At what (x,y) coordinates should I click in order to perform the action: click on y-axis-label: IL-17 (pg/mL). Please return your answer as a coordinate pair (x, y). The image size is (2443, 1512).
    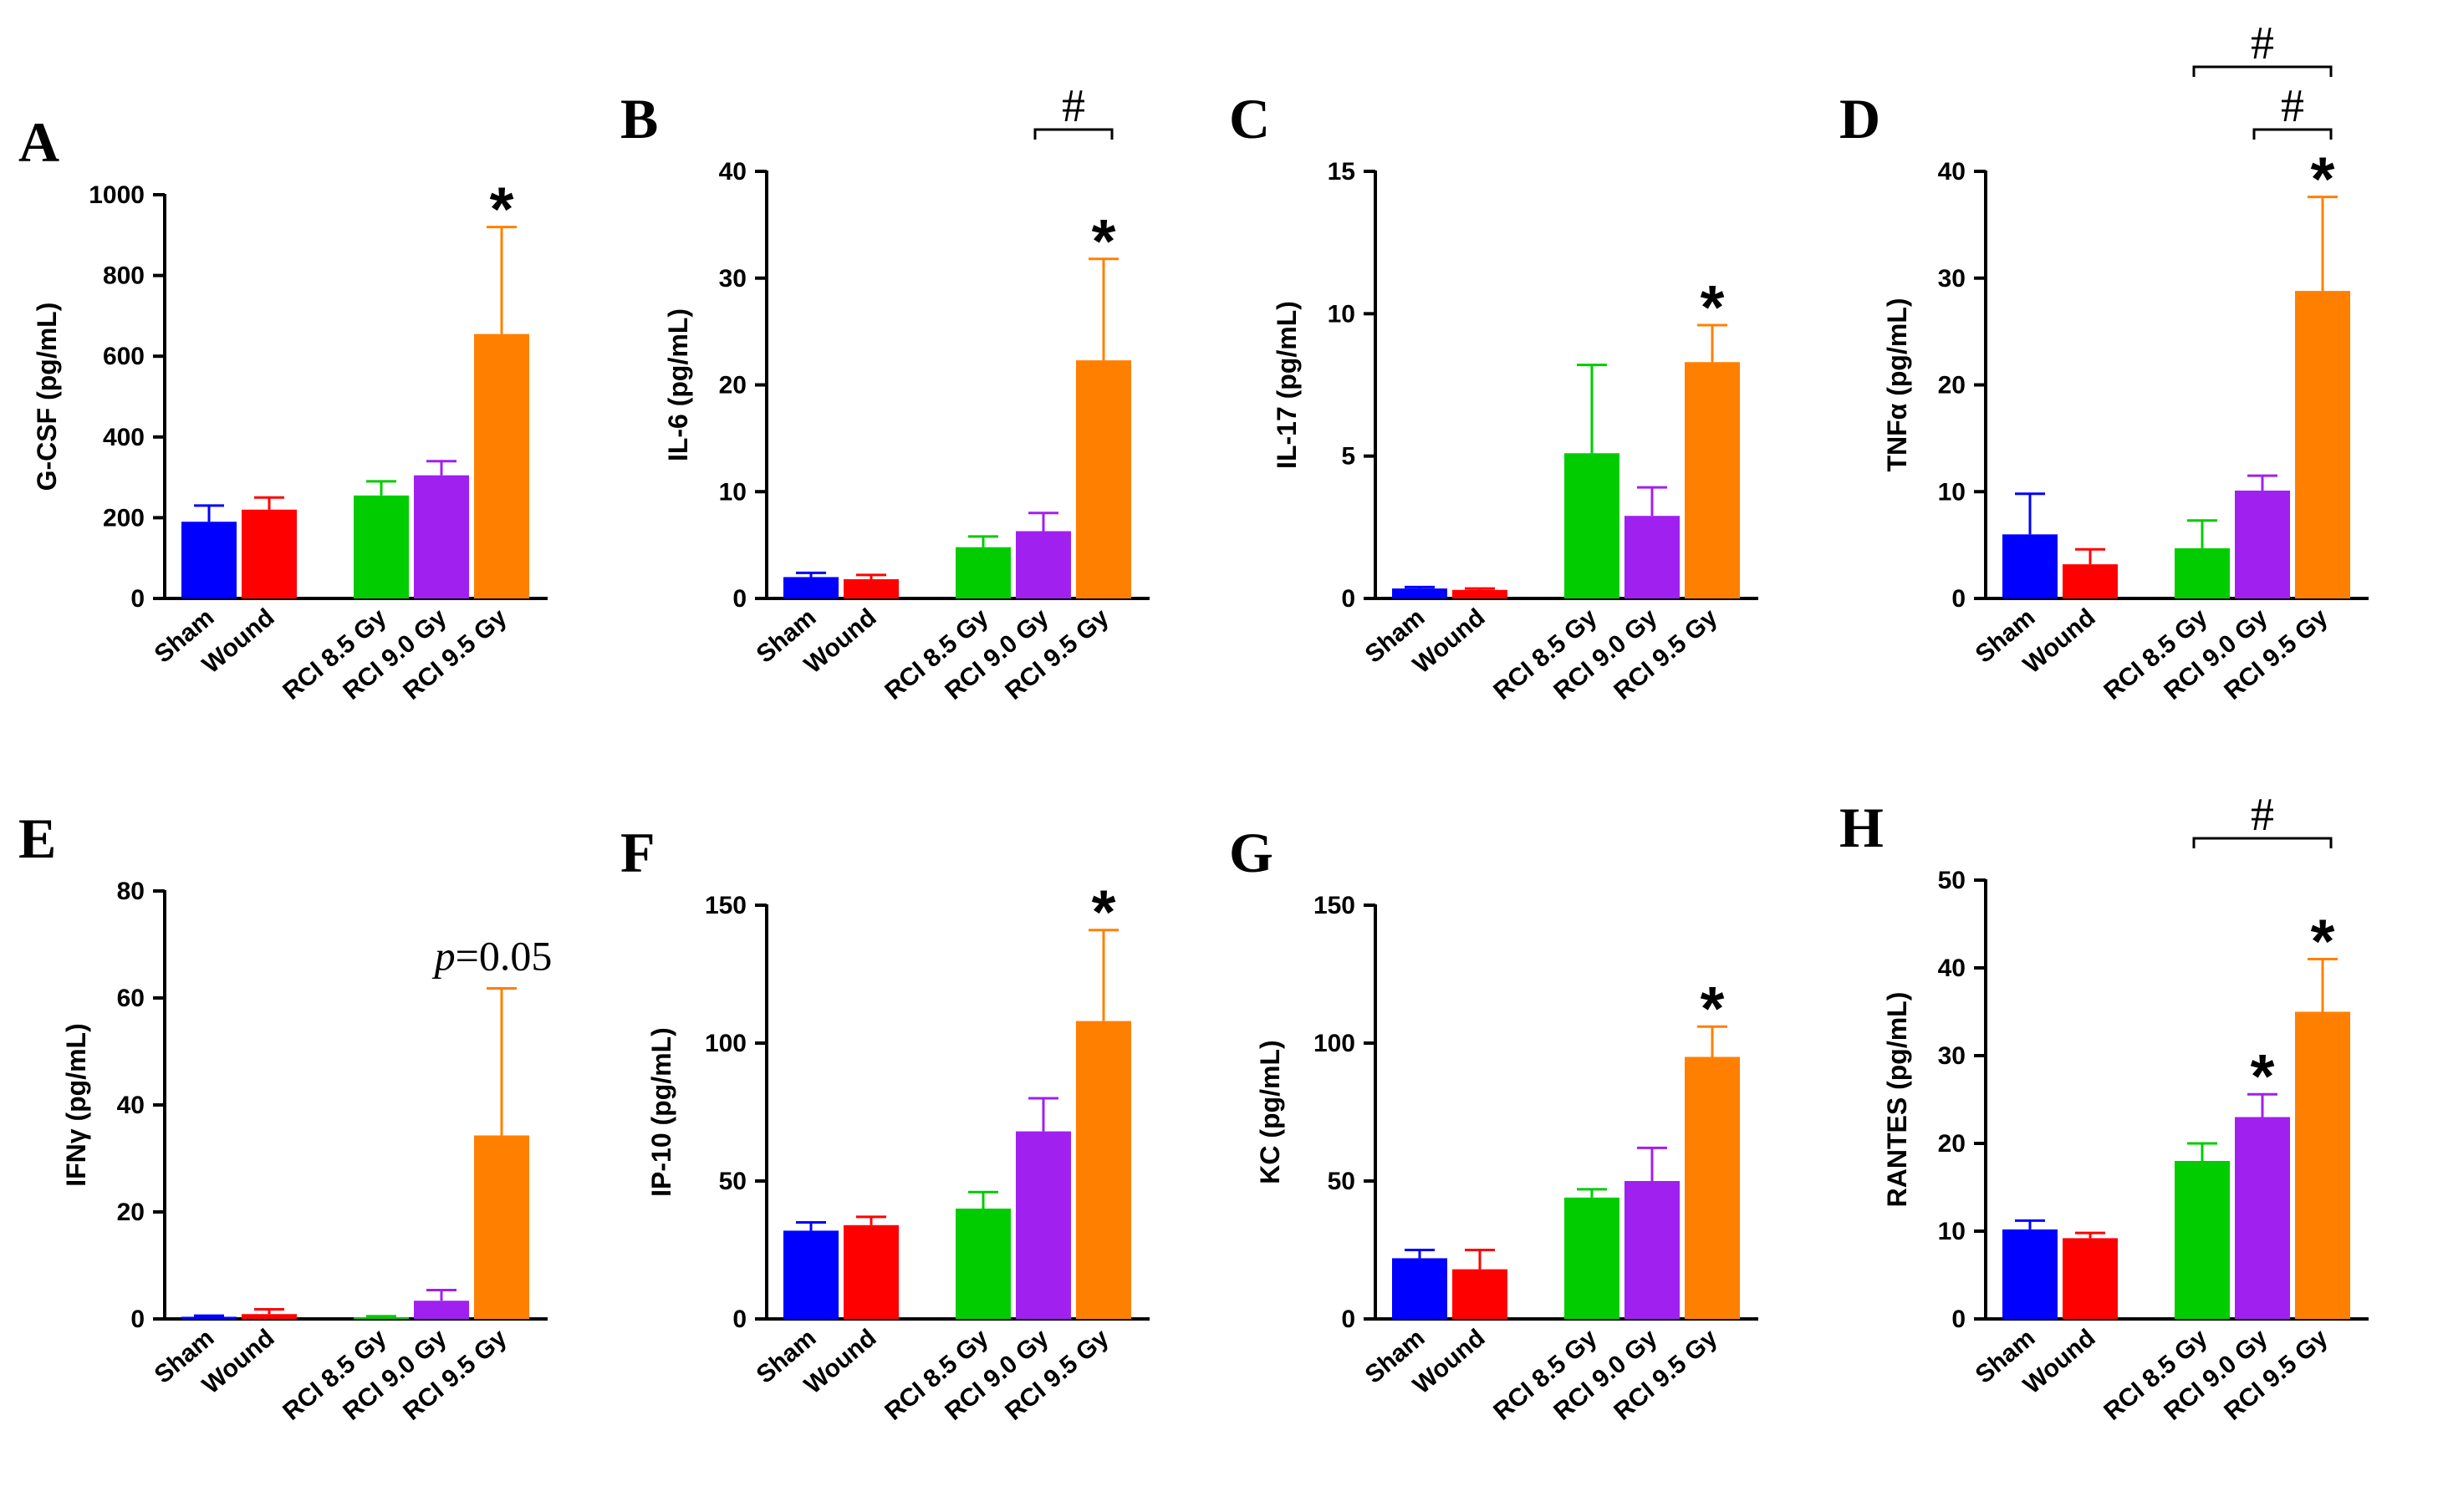
    Looking at the image, I should click on (1287, 385).